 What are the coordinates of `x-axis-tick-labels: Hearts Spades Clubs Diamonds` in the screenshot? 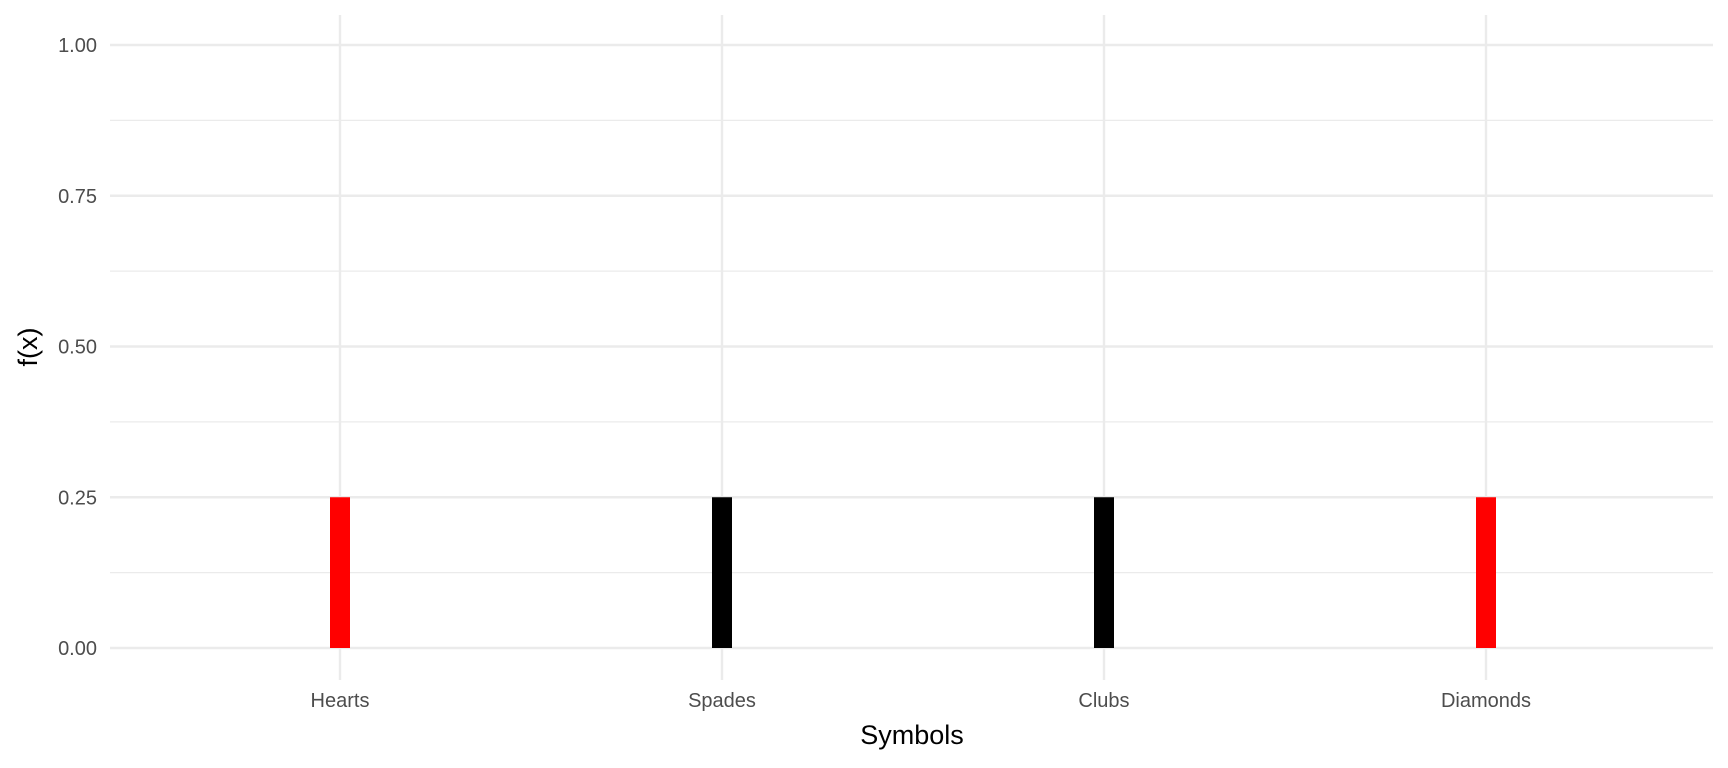 It's located at (921, 701).